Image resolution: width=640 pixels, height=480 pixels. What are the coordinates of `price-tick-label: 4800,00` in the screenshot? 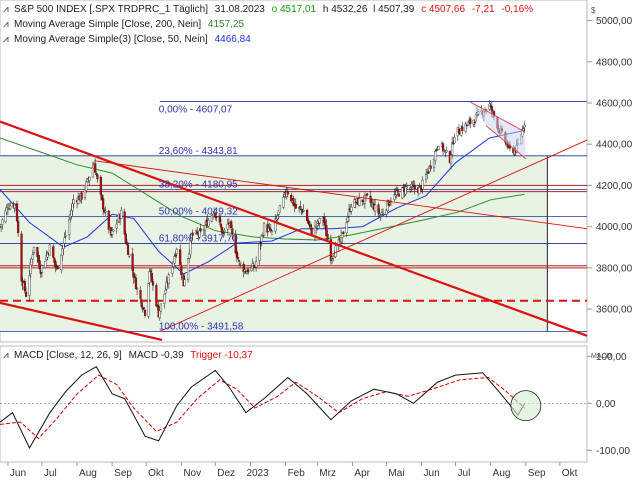 It's located at (614, 62).